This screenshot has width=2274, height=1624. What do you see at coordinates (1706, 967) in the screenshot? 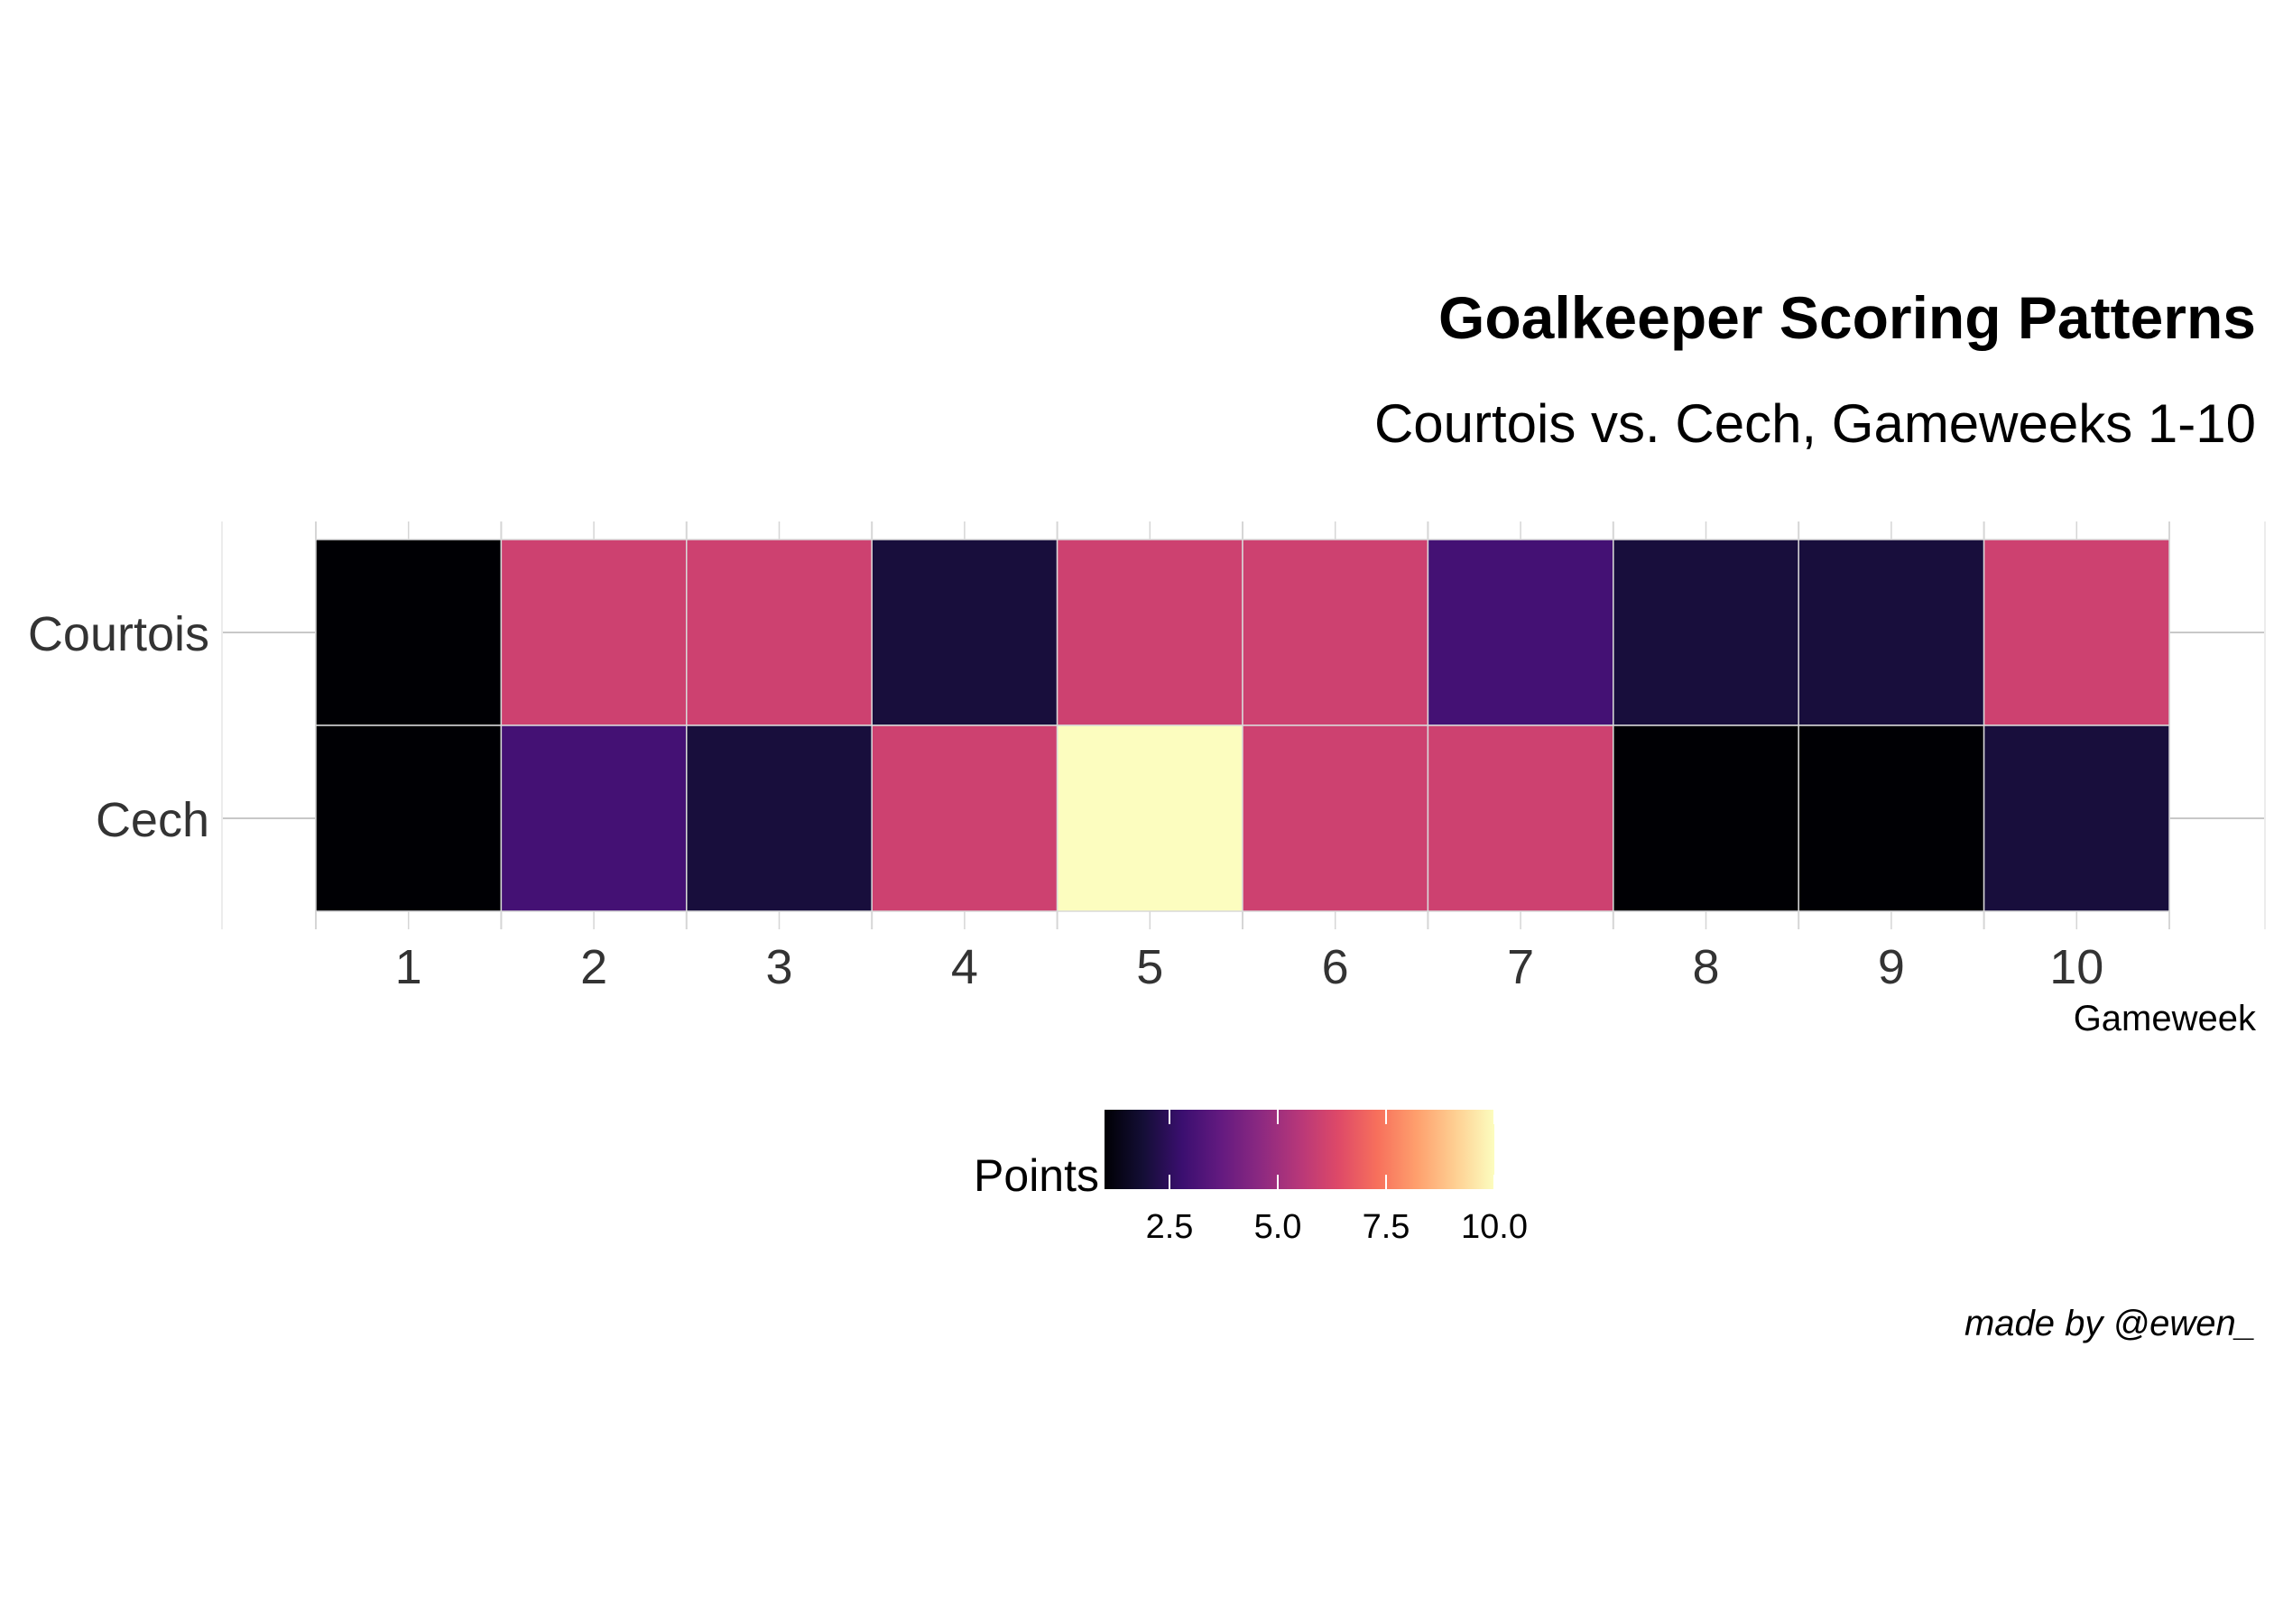
I see `x-tick-label: 8` at bounding box center [1706, 967].